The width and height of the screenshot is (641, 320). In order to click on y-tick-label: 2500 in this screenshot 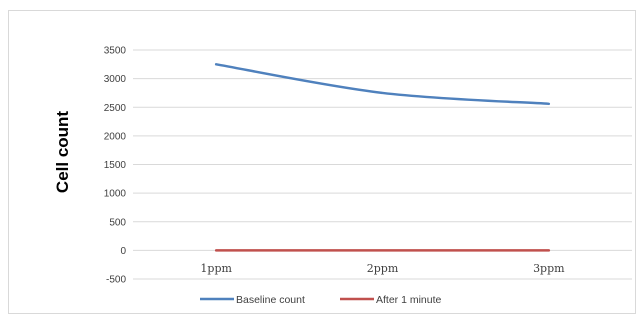, I will do `click(115, 108)`.